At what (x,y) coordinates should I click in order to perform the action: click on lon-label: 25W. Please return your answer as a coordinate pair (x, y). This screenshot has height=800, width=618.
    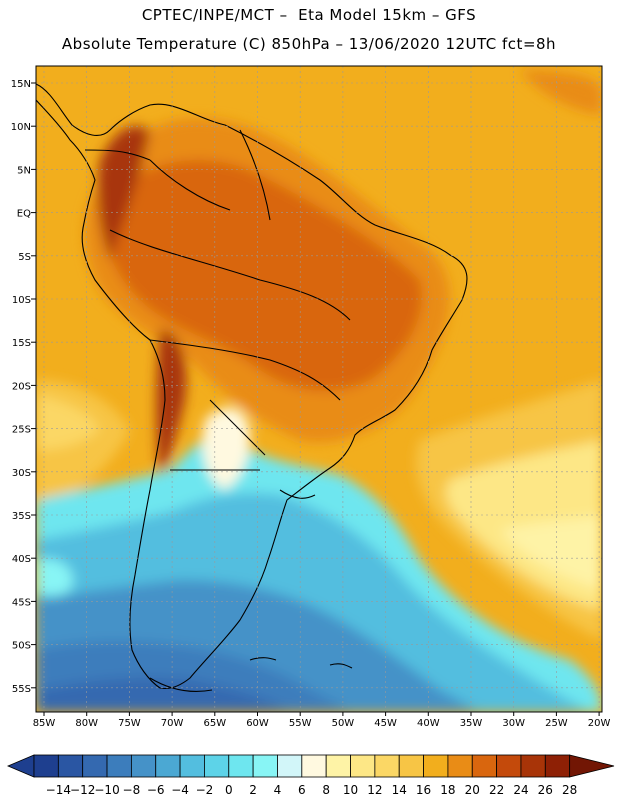
    Looking at the image, I should click on (556, 723).